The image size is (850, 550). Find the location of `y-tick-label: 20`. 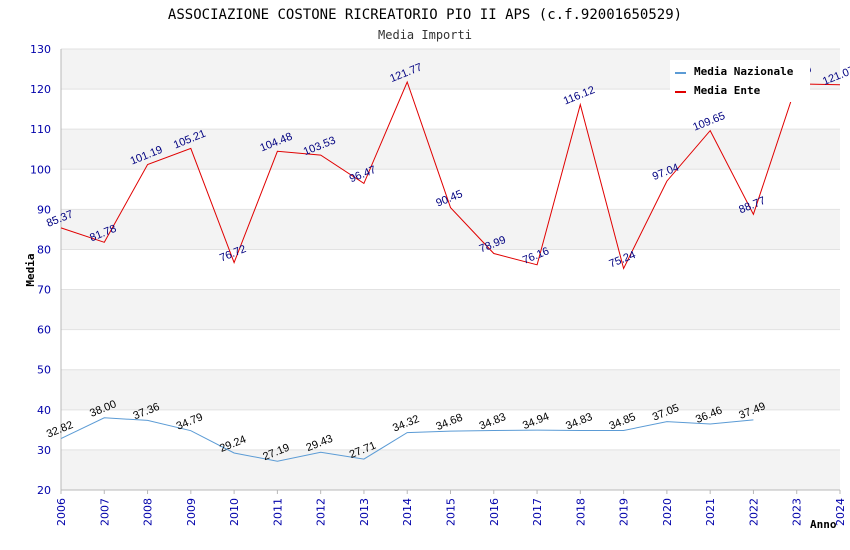

y-tick-label: 20 is located at coordinates (44, 490).